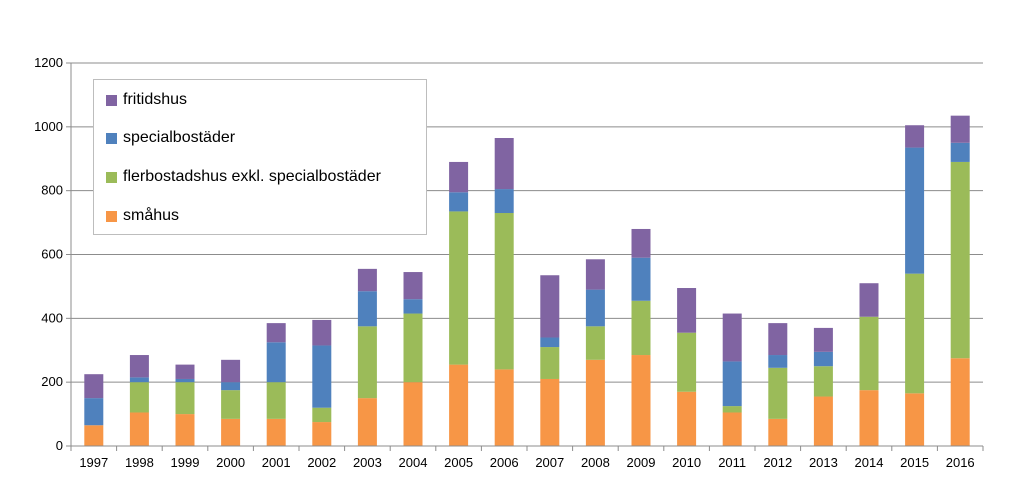 The height and width of the screenshot is (481, 1024). Describe the element at coordinates (230, 462) in the screenshot. I see `x-tick-label: 2000` at that location.